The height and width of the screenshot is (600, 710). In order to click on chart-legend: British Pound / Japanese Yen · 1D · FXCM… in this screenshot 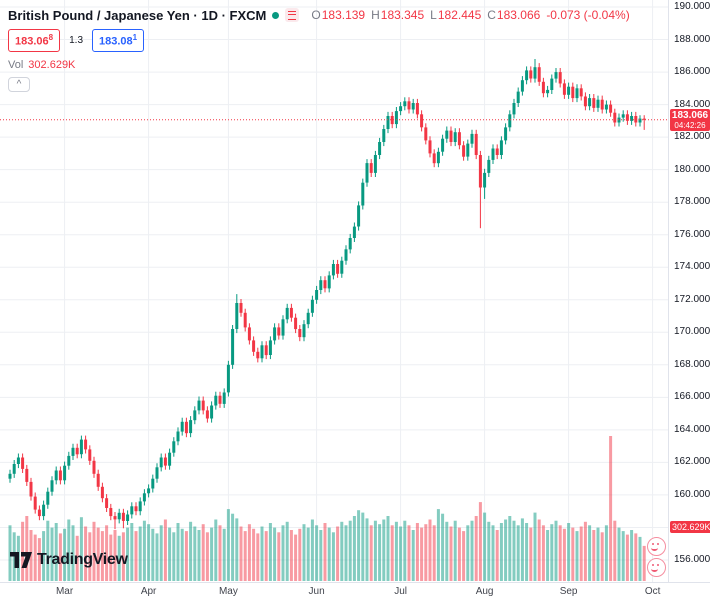, I will do `click(319, 49)`.